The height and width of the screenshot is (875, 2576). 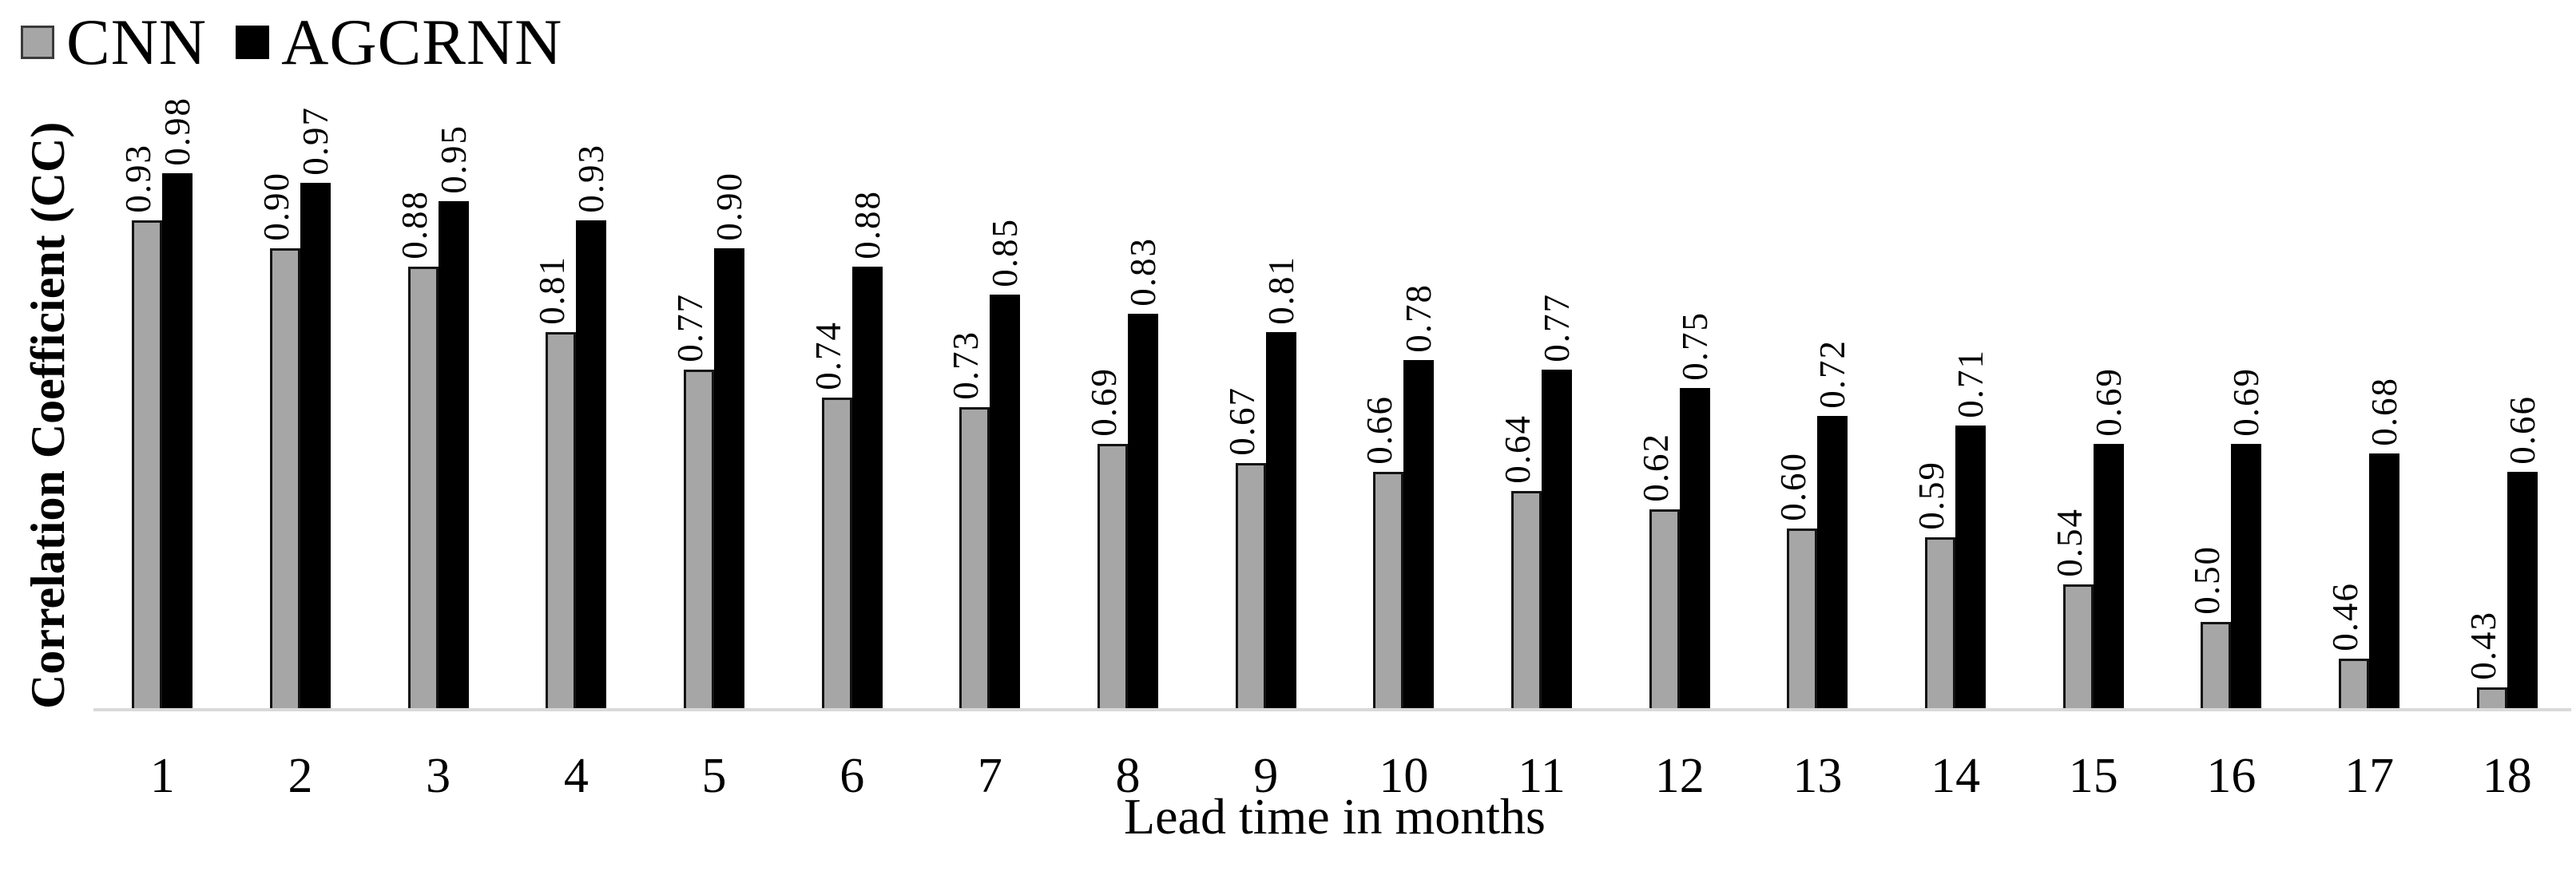 I want to click on category-group: 0.73 0.85 7, so click(x=990, y=401).